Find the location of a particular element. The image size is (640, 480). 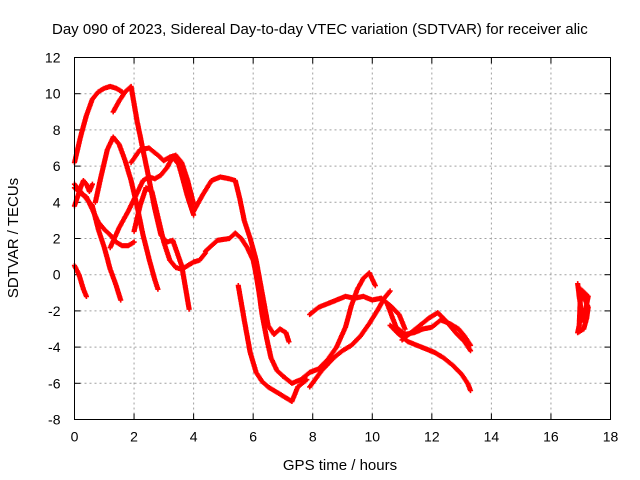

series-sat-t is located at coordinates (583, 308).